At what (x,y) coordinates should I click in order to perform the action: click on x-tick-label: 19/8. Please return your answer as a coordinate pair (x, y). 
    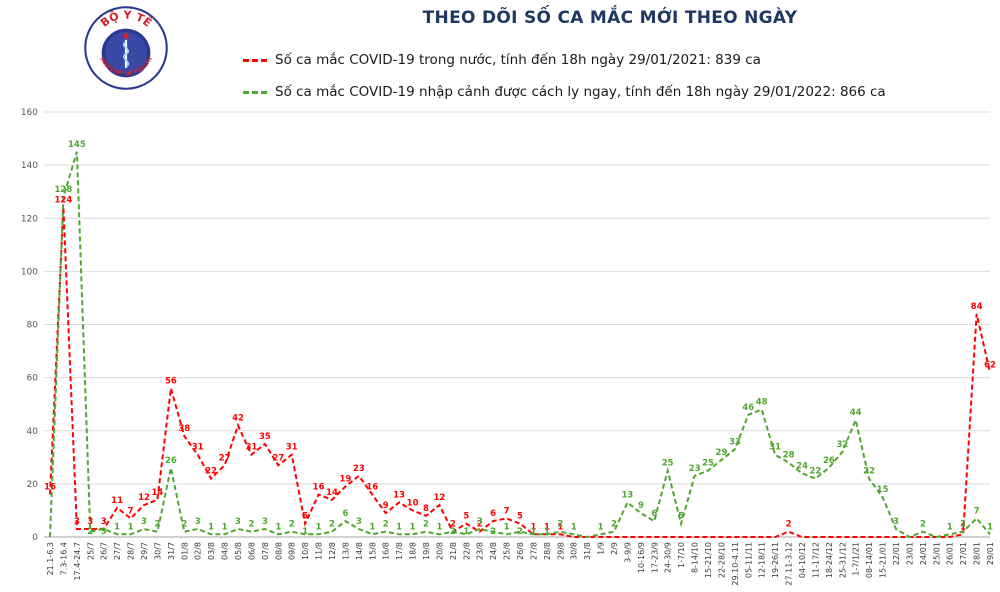
    Looking at the image, I should click on (426, 551).